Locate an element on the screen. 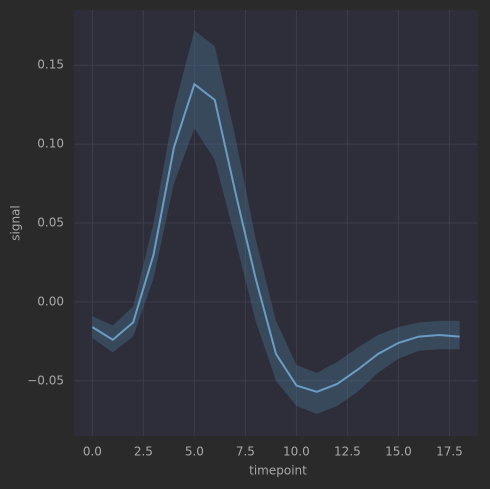  x-tick-label: 15.0 is located at coordinates (398, 452).